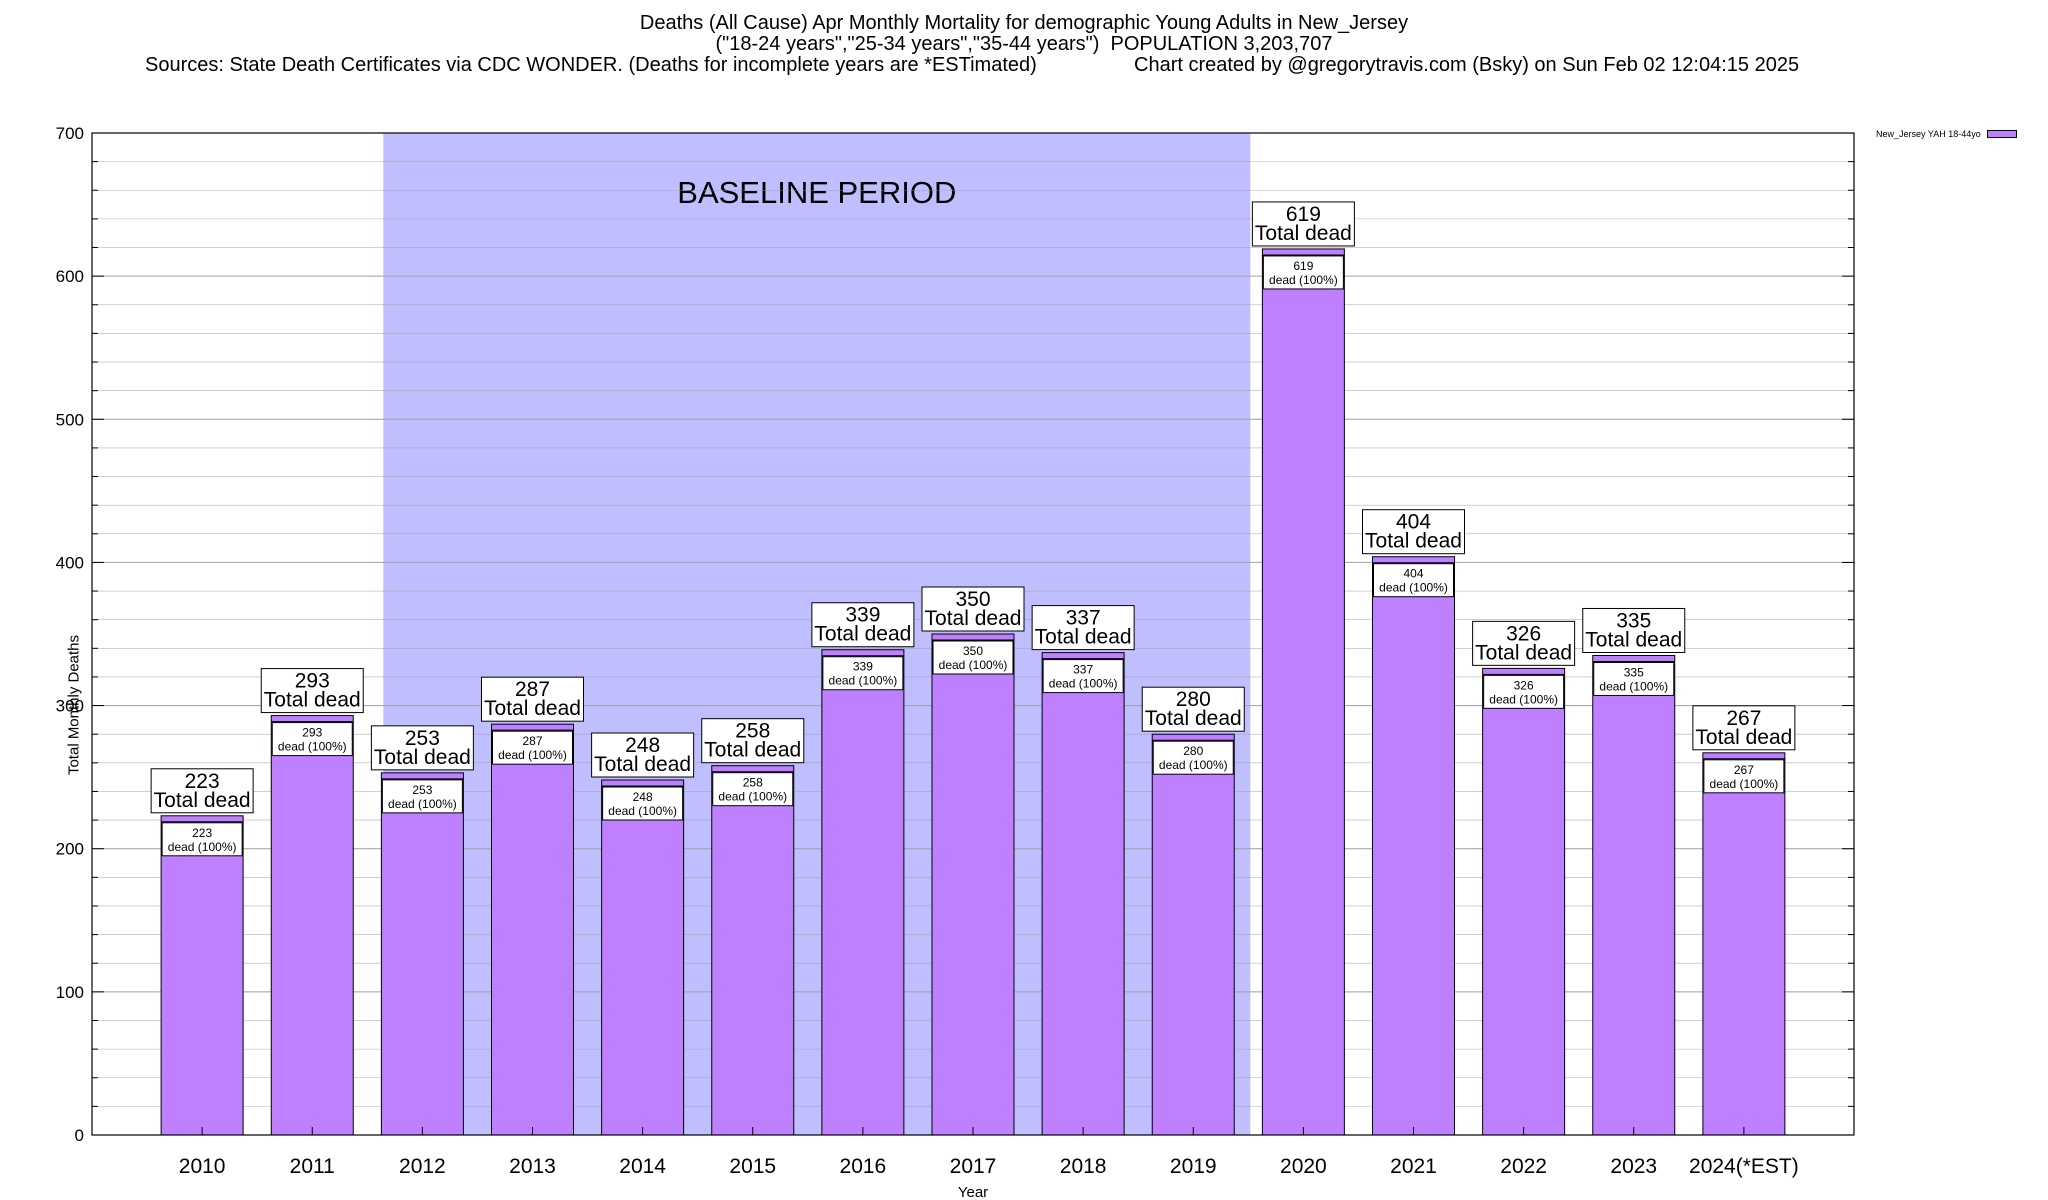 The width and height of the screenshot is (2048, 1200). Describe the element at coordinates (422, 738) in the screenshot. I see `bar-total-value: 253` at that location.